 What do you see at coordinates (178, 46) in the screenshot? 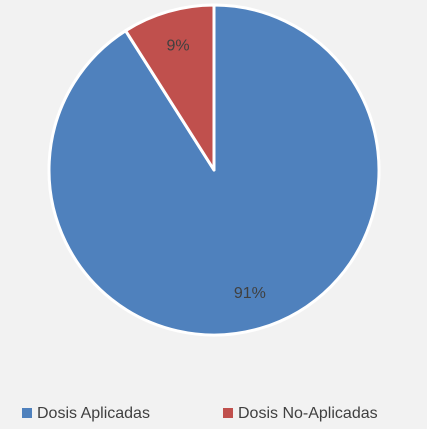
I see `data-label: 9%` at bounding box center [178, 46].